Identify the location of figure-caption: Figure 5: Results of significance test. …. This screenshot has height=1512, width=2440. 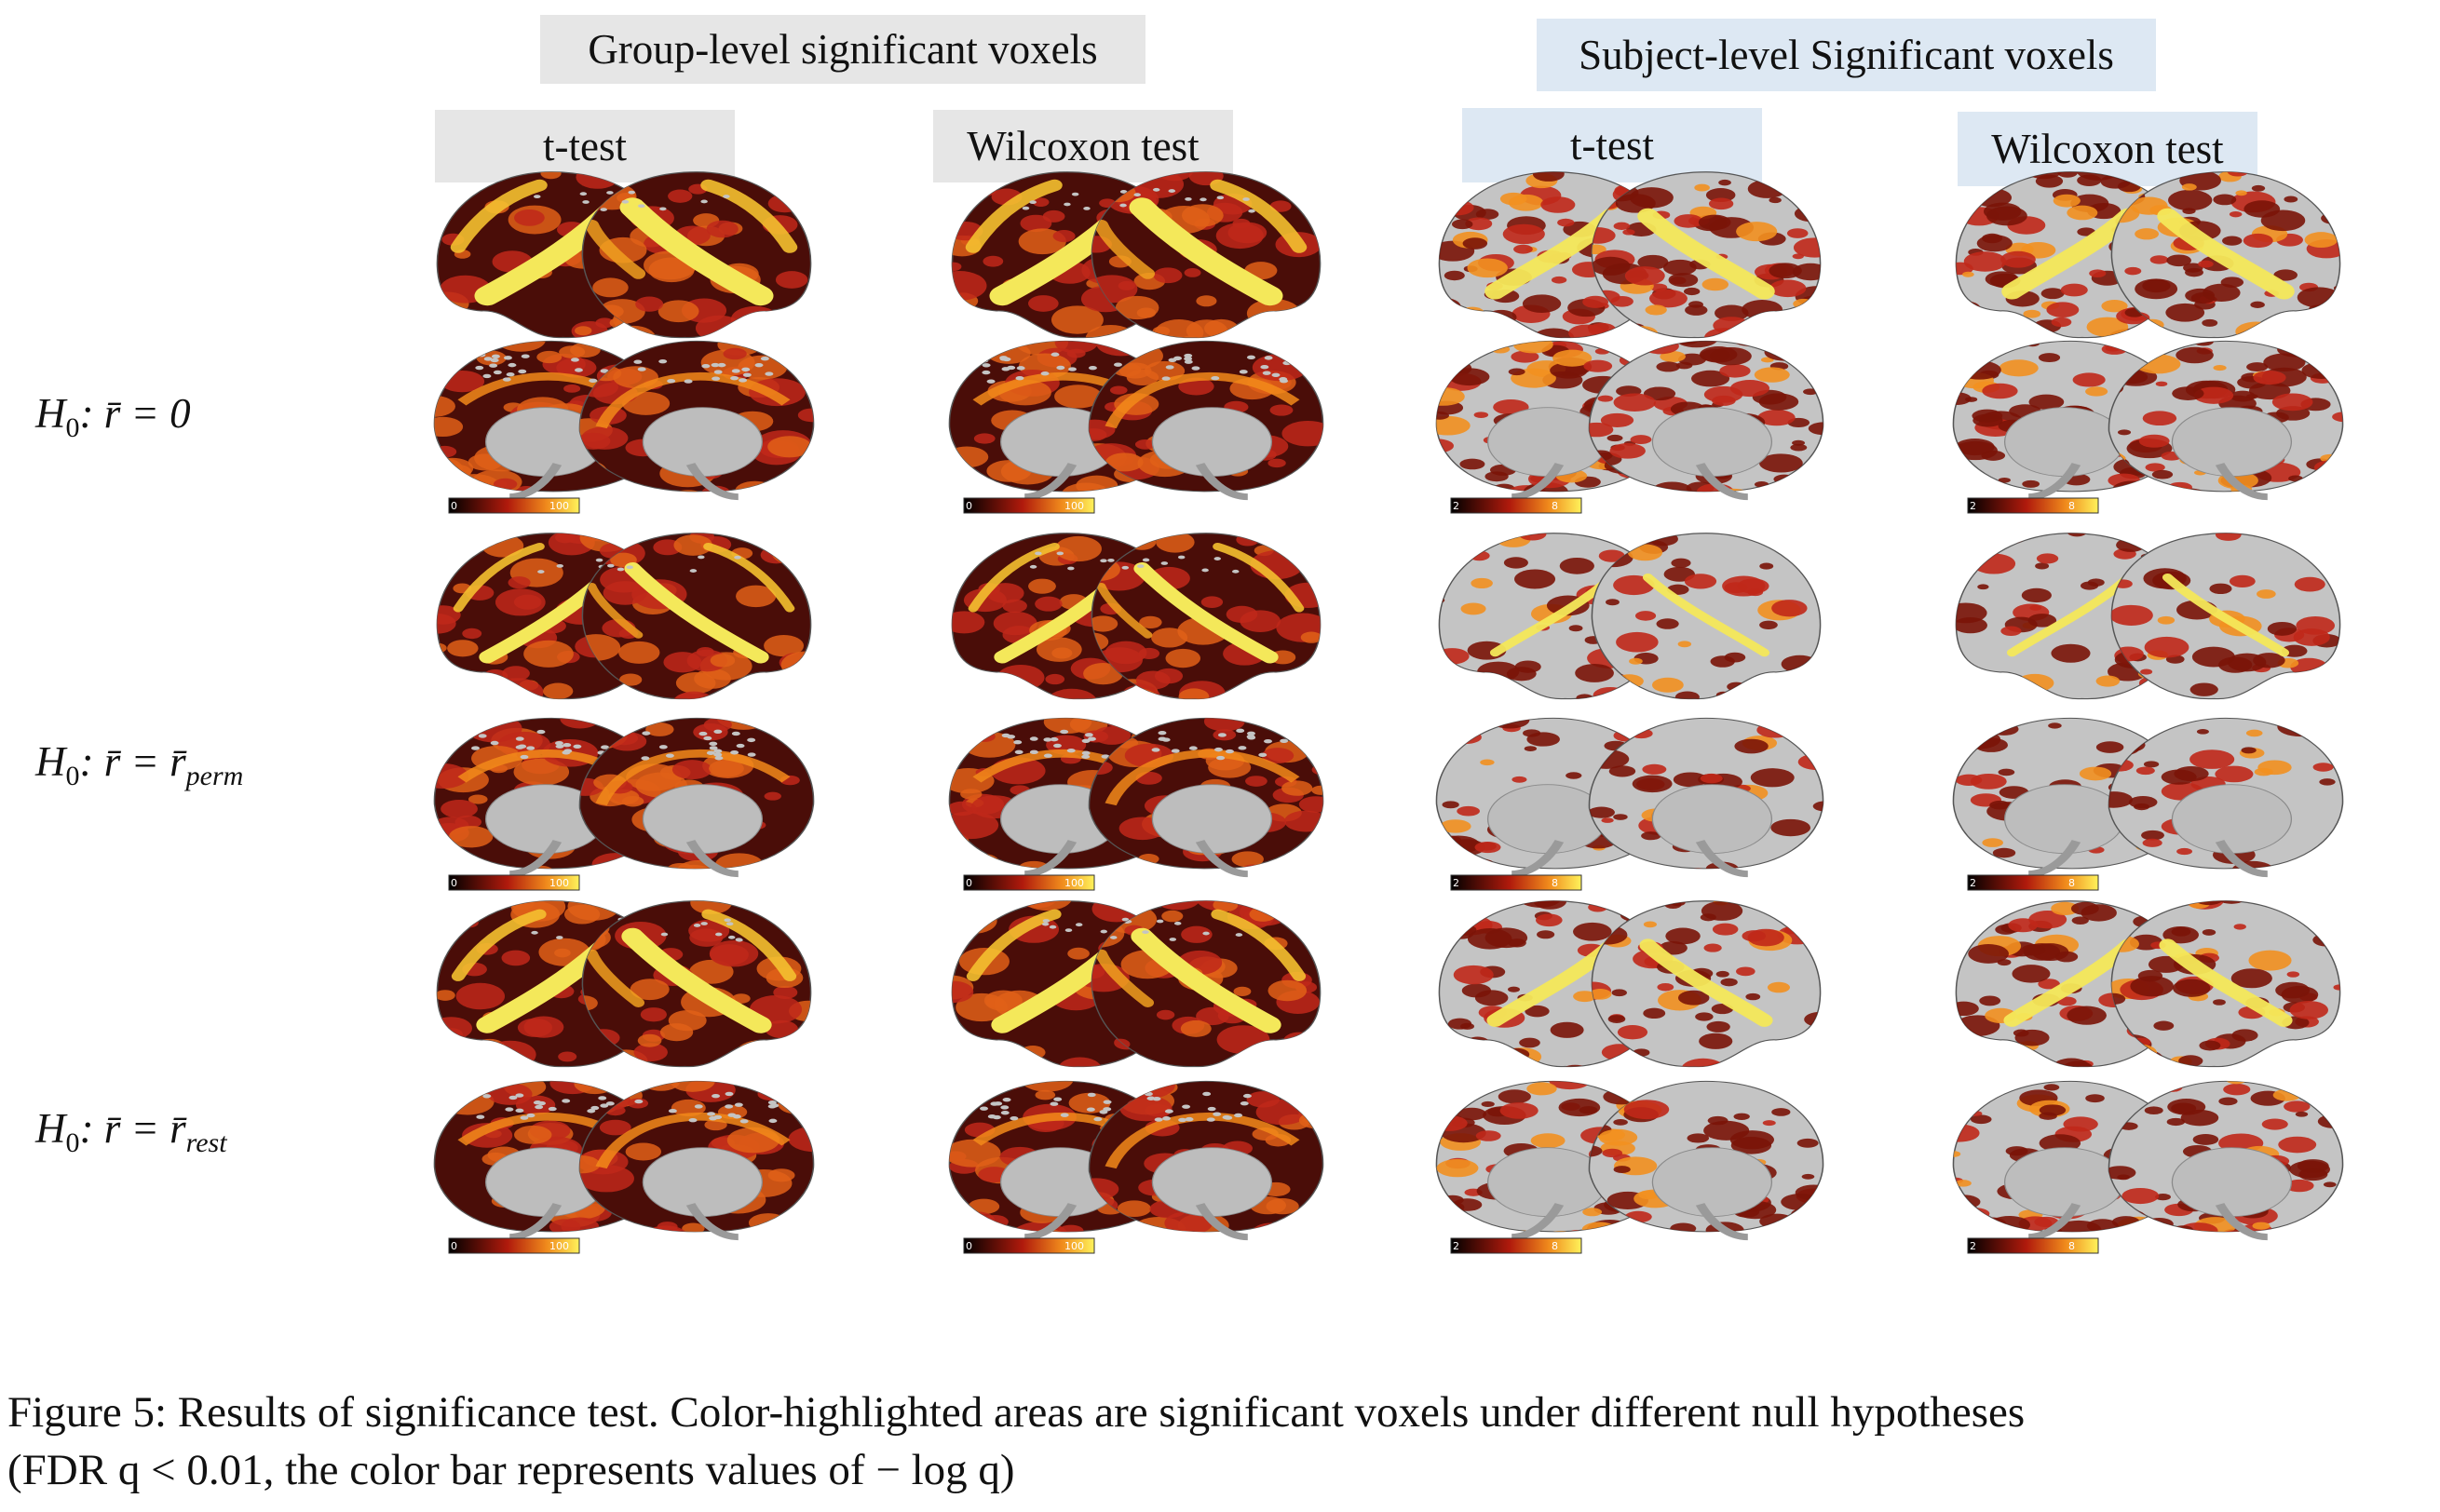
(1218, 1441).